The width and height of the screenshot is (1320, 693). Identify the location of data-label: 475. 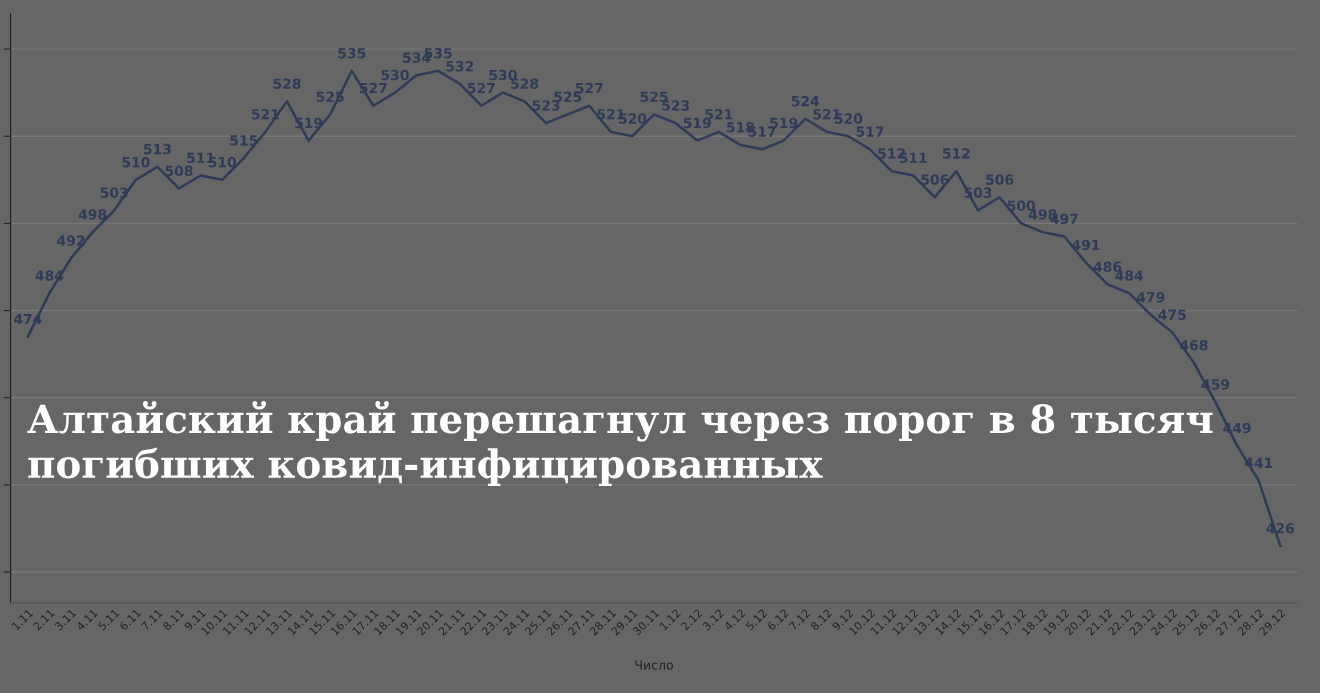
(1172, 314).